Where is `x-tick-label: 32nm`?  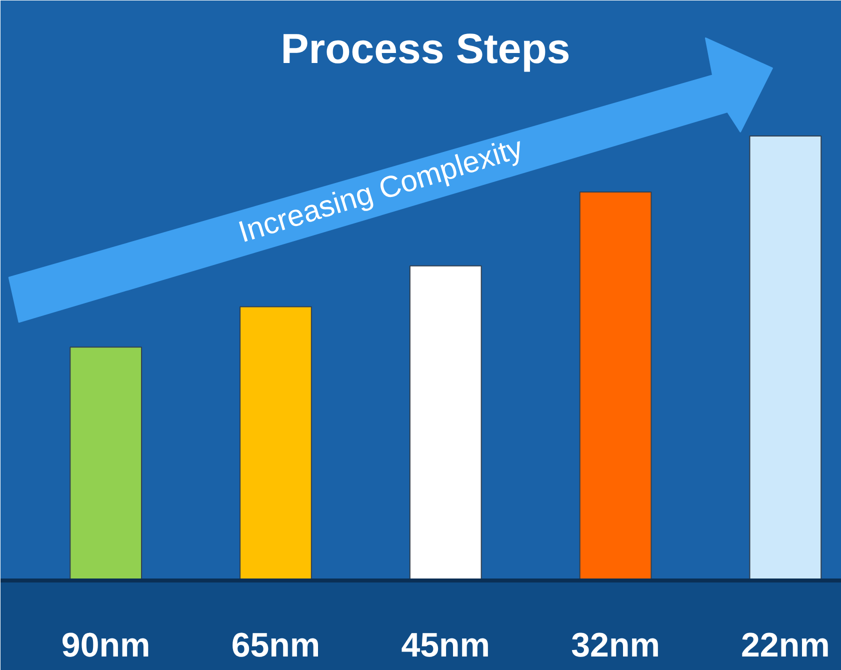 x-tick-label: 32nm is located at coordinates (615, 645).